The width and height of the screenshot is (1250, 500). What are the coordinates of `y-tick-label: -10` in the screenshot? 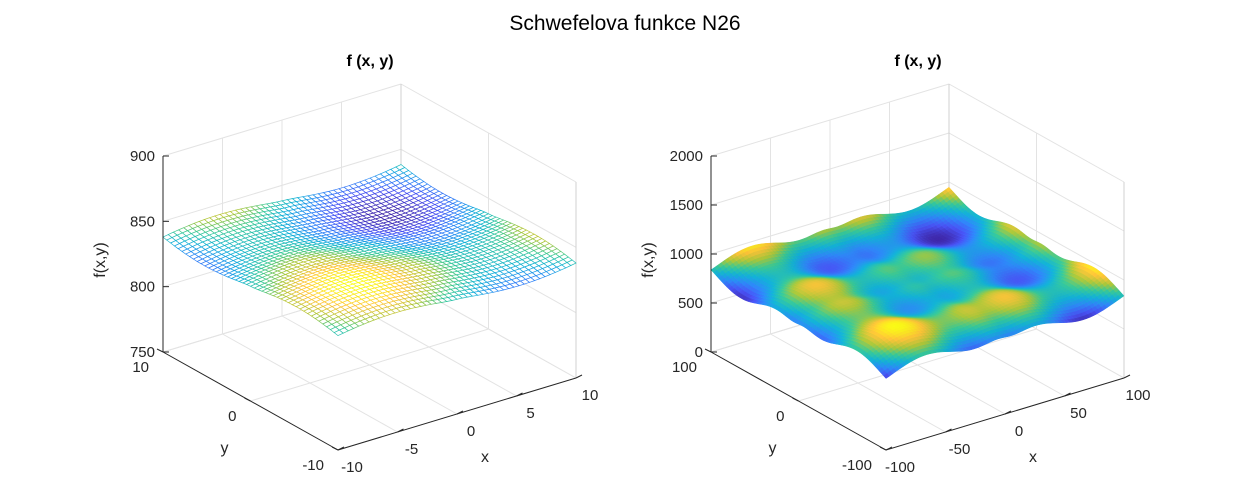 It's located at (313, 465).